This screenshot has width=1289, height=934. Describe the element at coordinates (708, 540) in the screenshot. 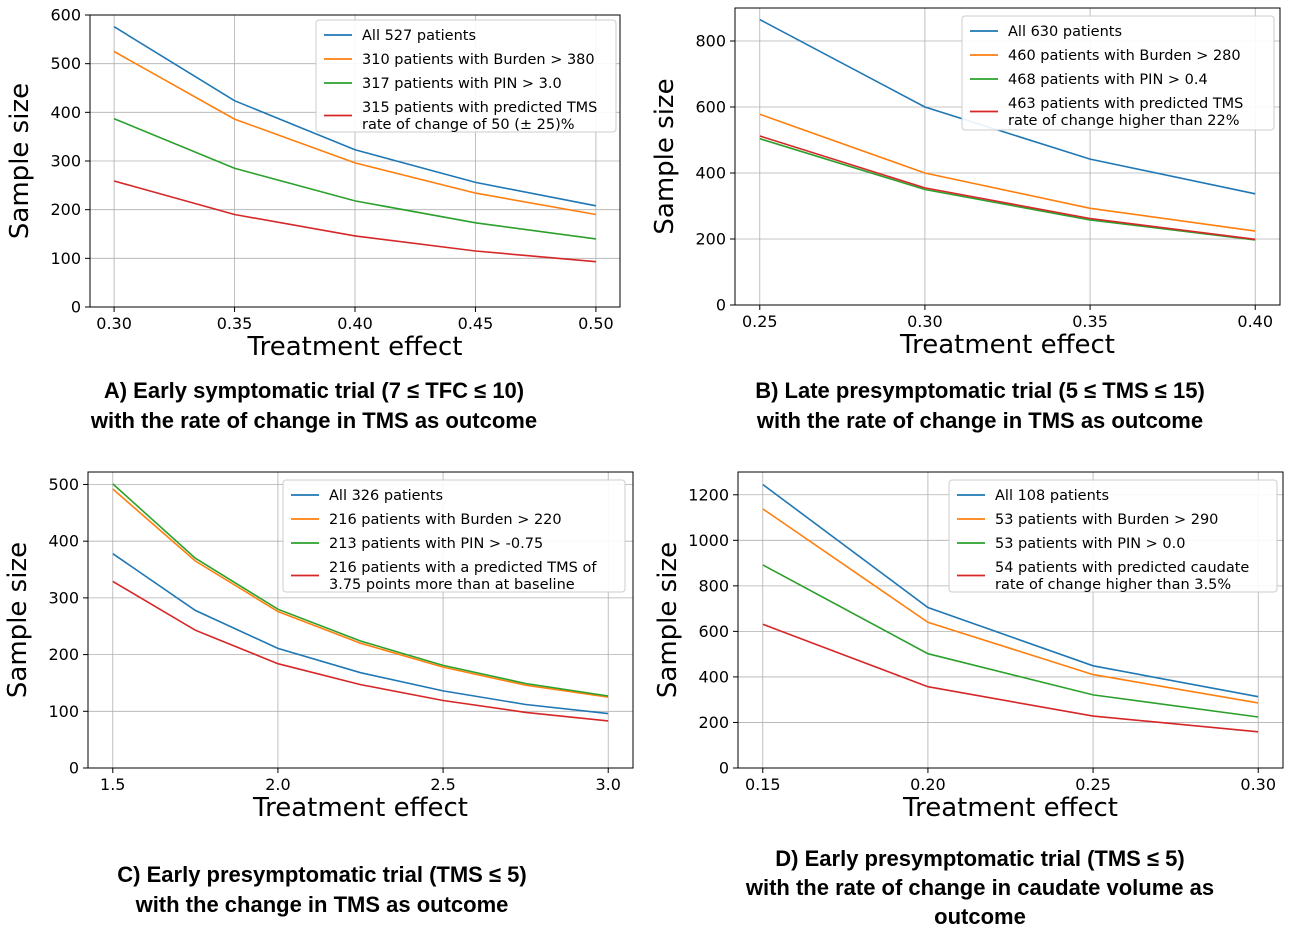

I see `y-tick-label: 1000` at that location.